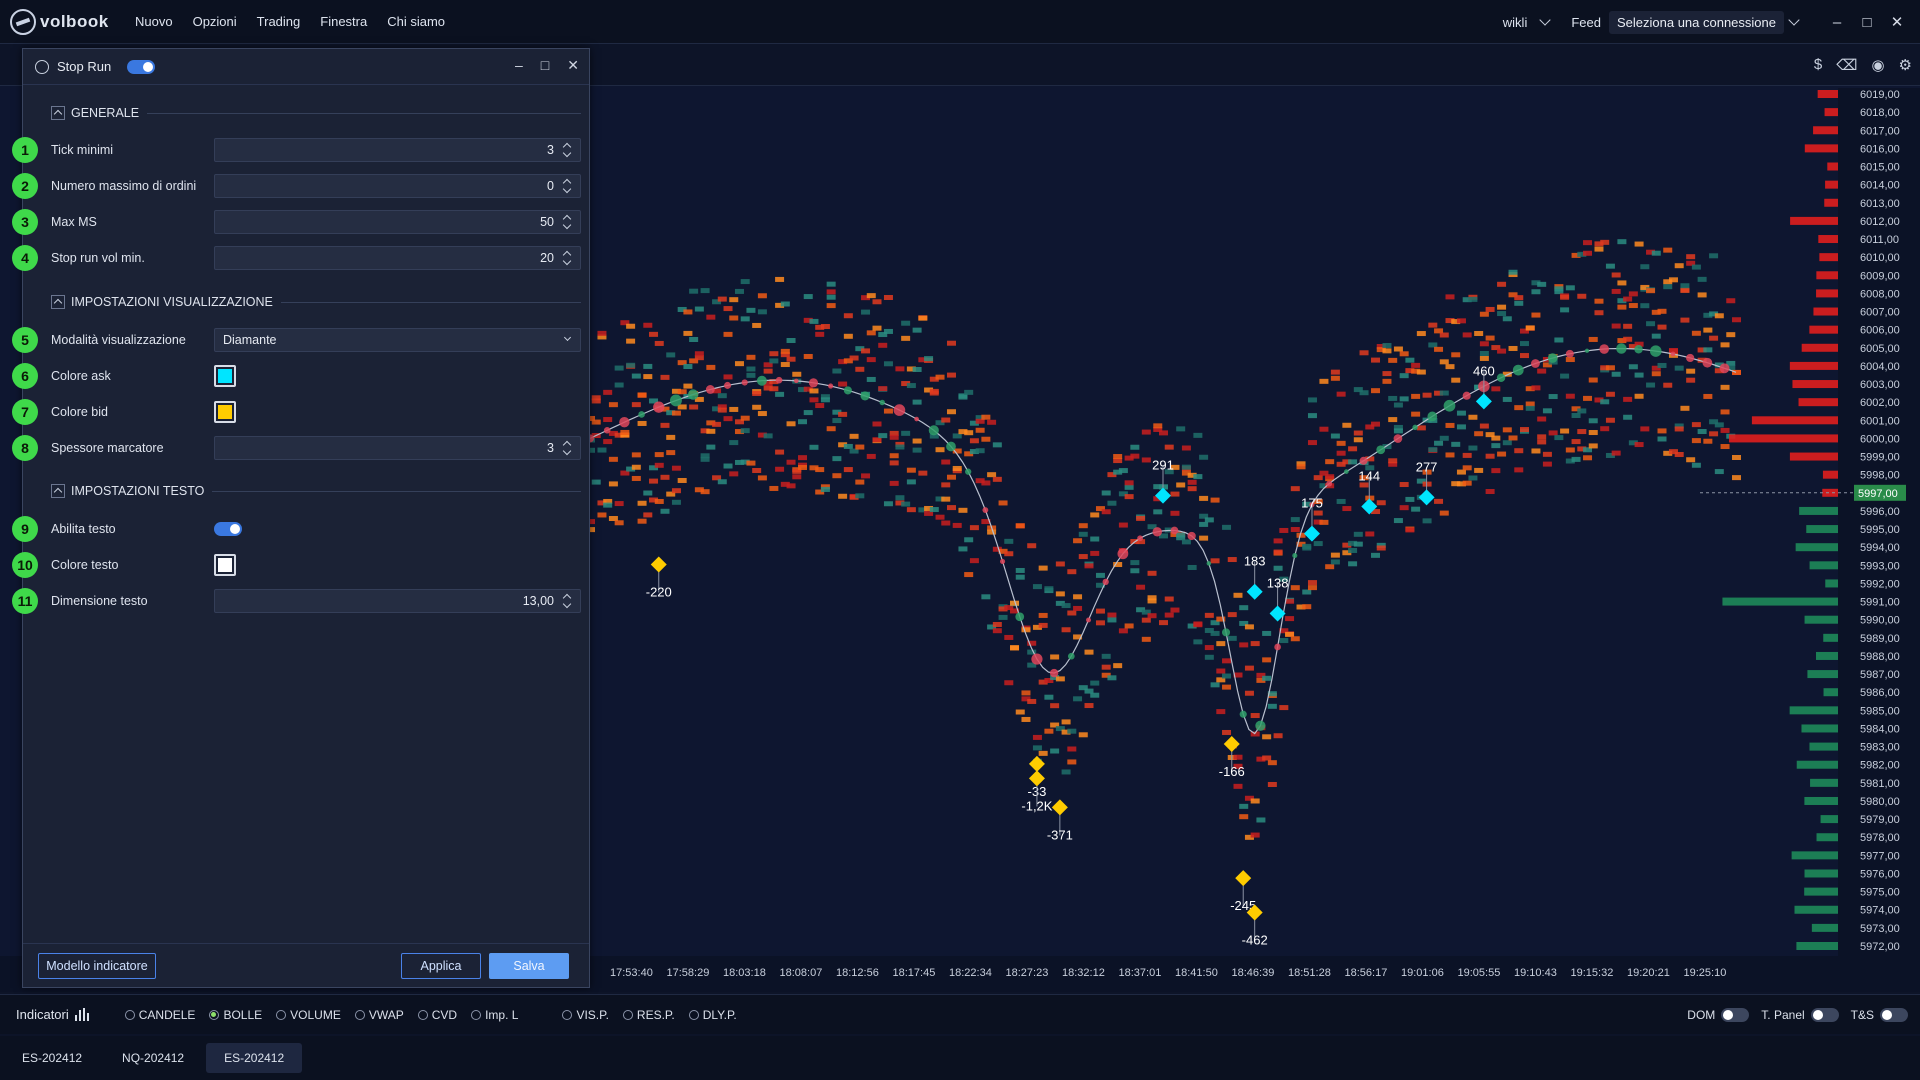 Image resolution: width=1920 pixels, height=1080 pixels. I want to click on mode-bolle: BOLLE, so click(235, 1015).